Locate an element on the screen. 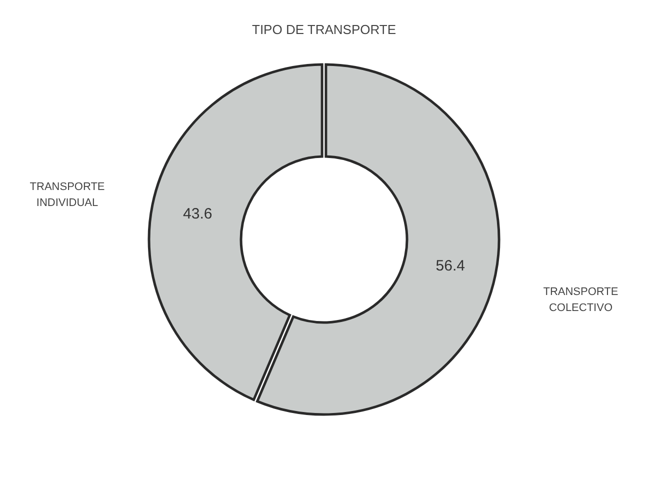  chart-title: TIPO DE TRANSPORTE is located at coordinates (324, 29).